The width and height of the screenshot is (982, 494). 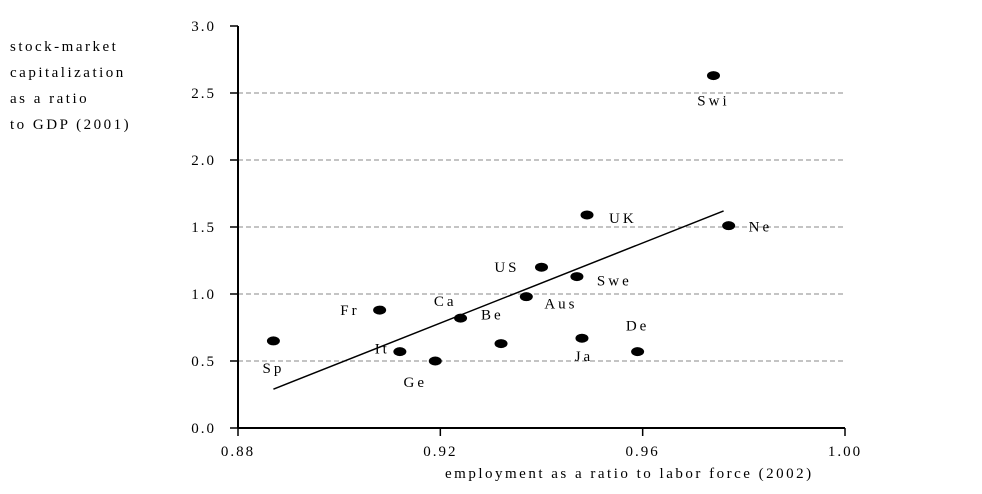 What do you see at coordinates (71, 125) in the screenshot?
I see `y-axis-label-line-4: to GDP (2001)` at bounding box center [71, 125].